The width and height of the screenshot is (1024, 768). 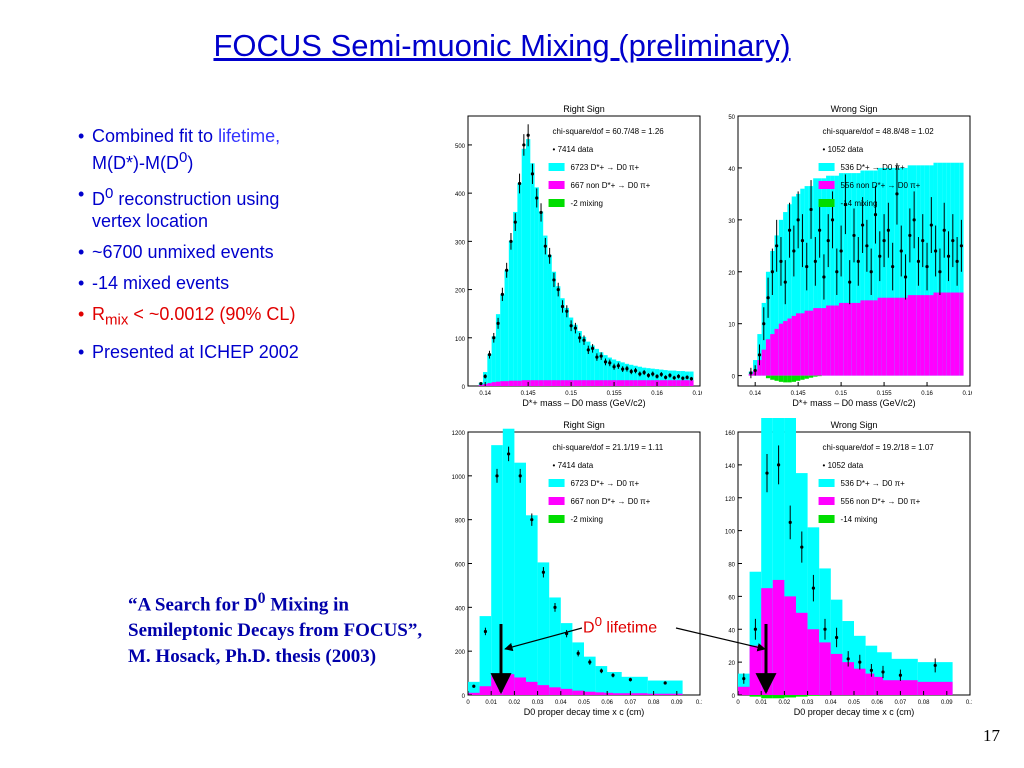 What do you see at coordinates (947, 703) in the screenshot?
I see `x-tick-label: 0.09` at bounding box center [947, 703].